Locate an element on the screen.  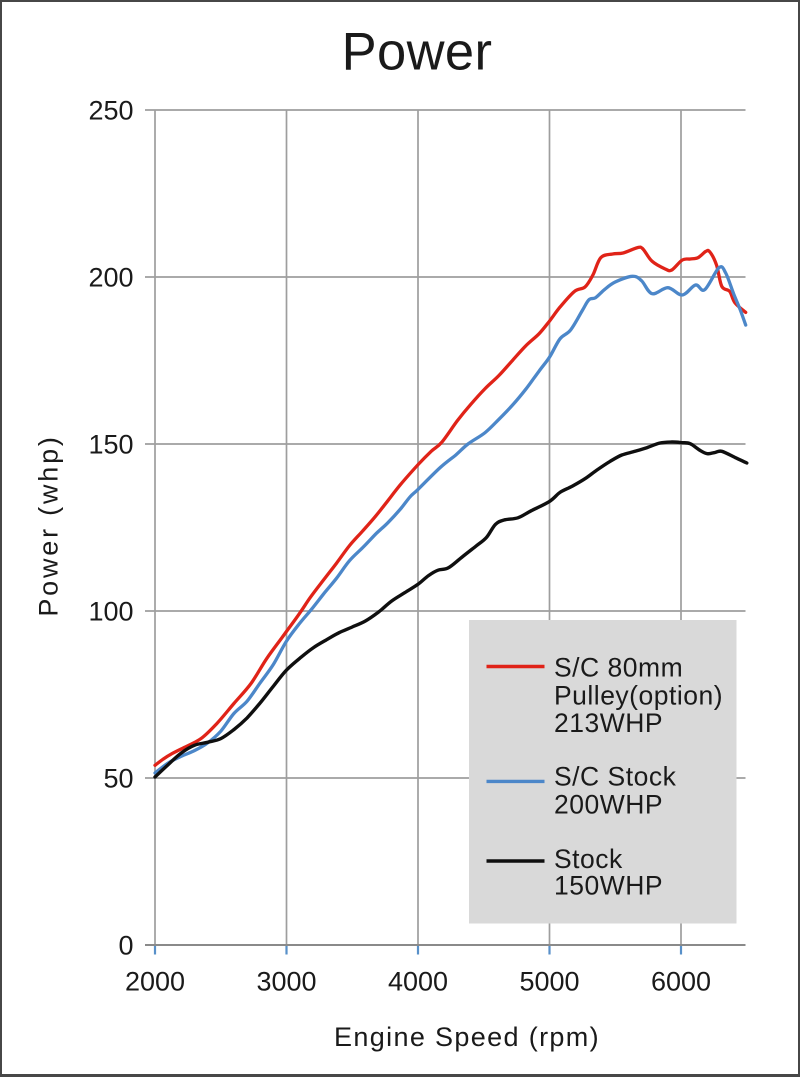
svg-text: 5000 is located at coordinates (549, 981).